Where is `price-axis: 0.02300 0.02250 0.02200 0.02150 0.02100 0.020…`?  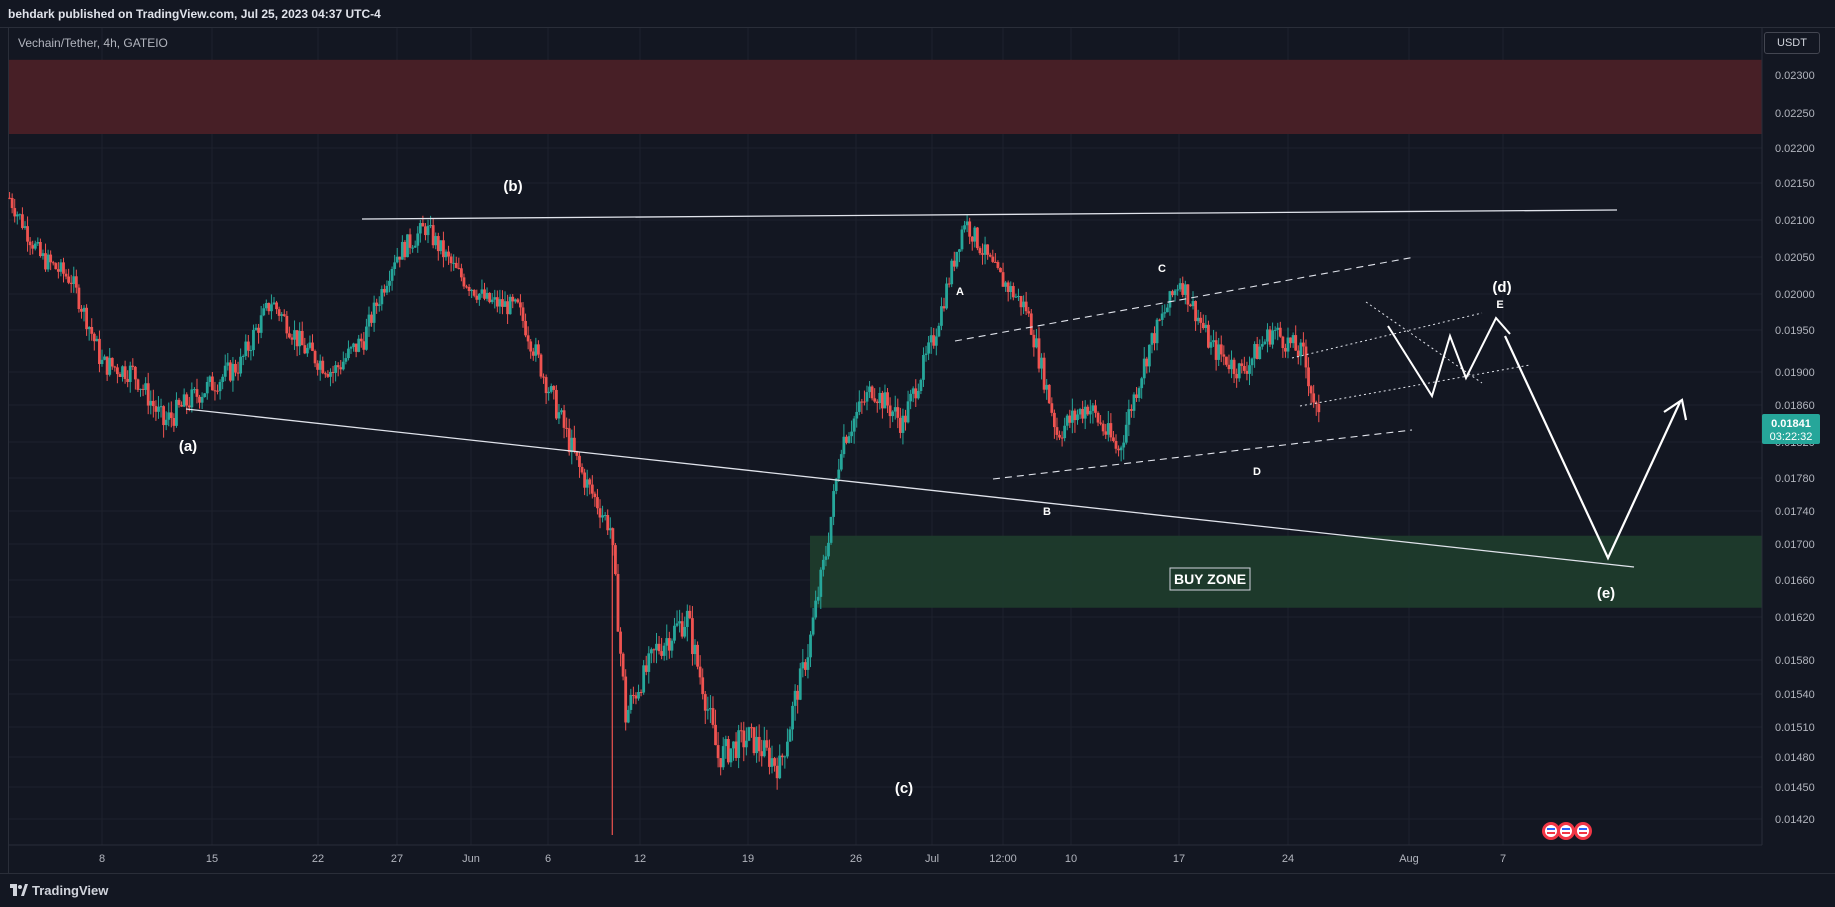
price-axis: 0.02300 0.02250 0.02200 0.02150 0.02100 0.020… is located at coordinates (1790, 436).